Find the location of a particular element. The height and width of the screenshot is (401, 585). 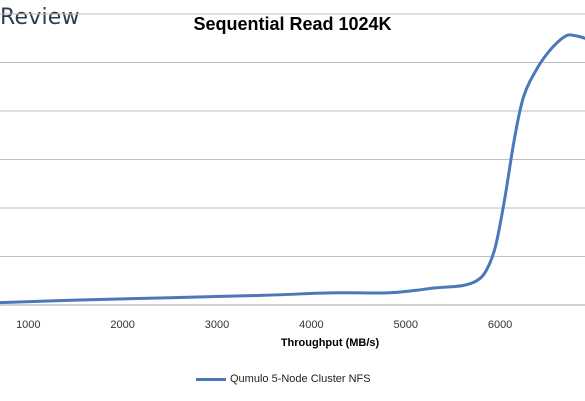

legend-series-label: Qumulo 5-Node Cluster NFS is located at coordinates (300, 379).